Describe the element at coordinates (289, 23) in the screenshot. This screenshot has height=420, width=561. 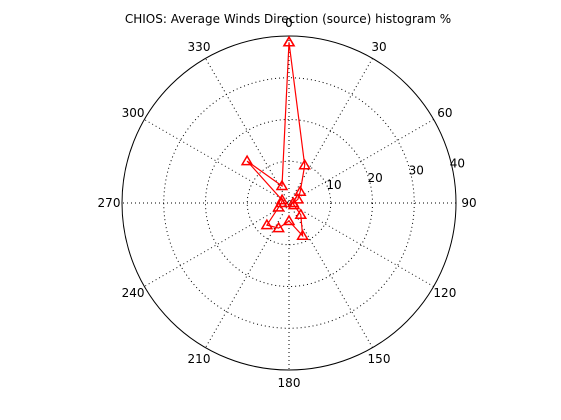
I see `theta-tick-label: 0` at that location.